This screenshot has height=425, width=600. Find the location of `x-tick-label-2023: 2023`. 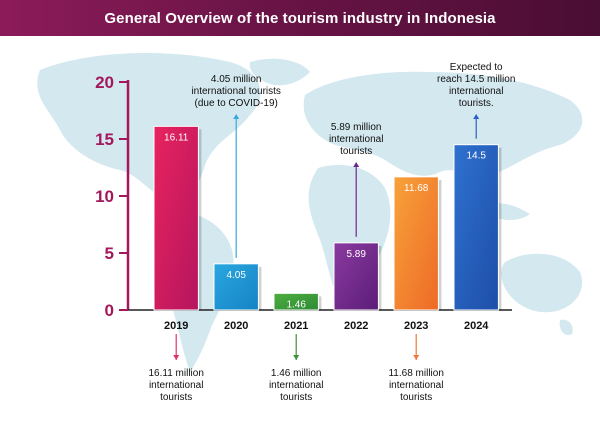

x-tick-label-2023: 2023 is located at coordinates (416, 326).